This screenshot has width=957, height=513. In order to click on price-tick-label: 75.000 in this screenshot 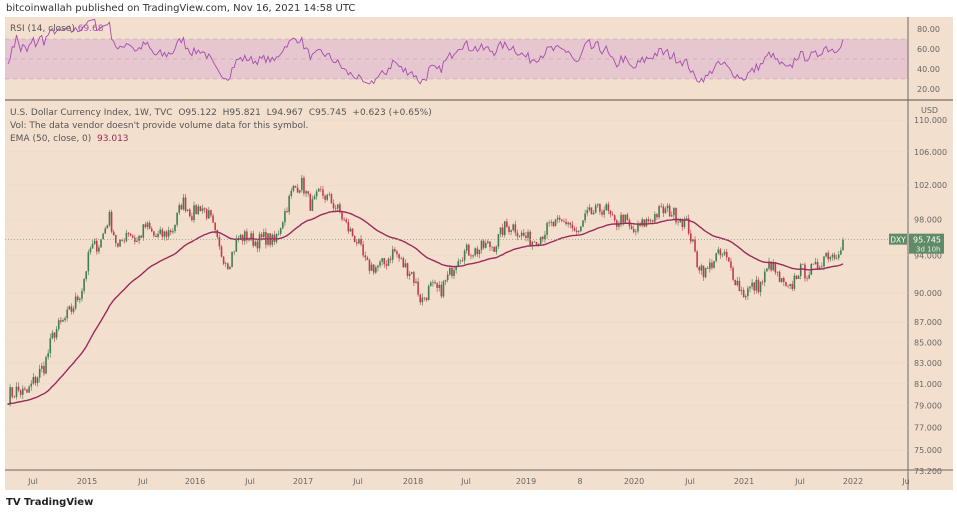, I will do `click(928, 450)`.